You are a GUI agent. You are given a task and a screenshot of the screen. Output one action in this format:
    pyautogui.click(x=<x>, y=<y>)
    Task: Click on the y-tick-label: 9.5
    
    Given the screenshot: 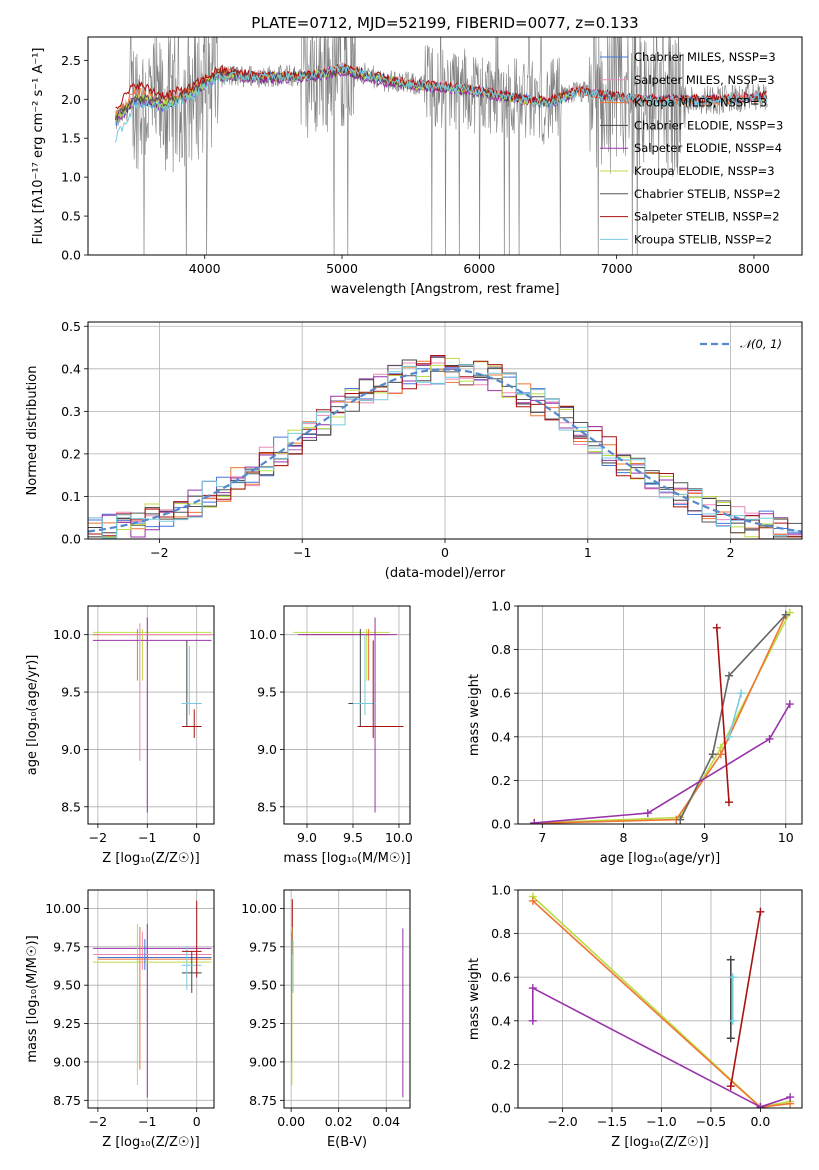 What is the action you would take?
    pyautogui.click(x=267, y=692)
    